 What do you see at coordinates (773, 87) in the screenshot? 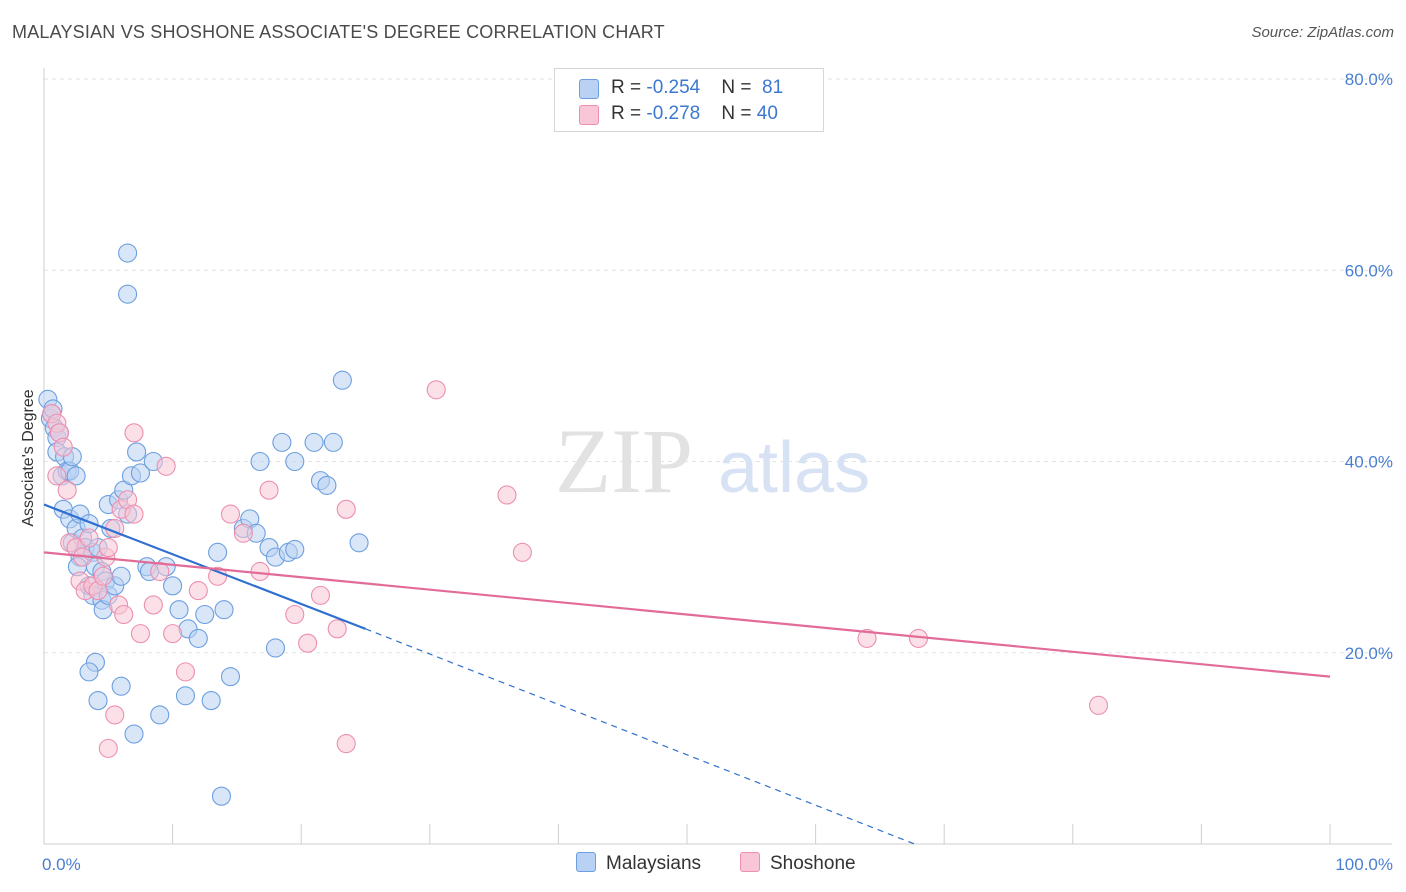
I see `n-value: 81` at bounding box center [773, 87].